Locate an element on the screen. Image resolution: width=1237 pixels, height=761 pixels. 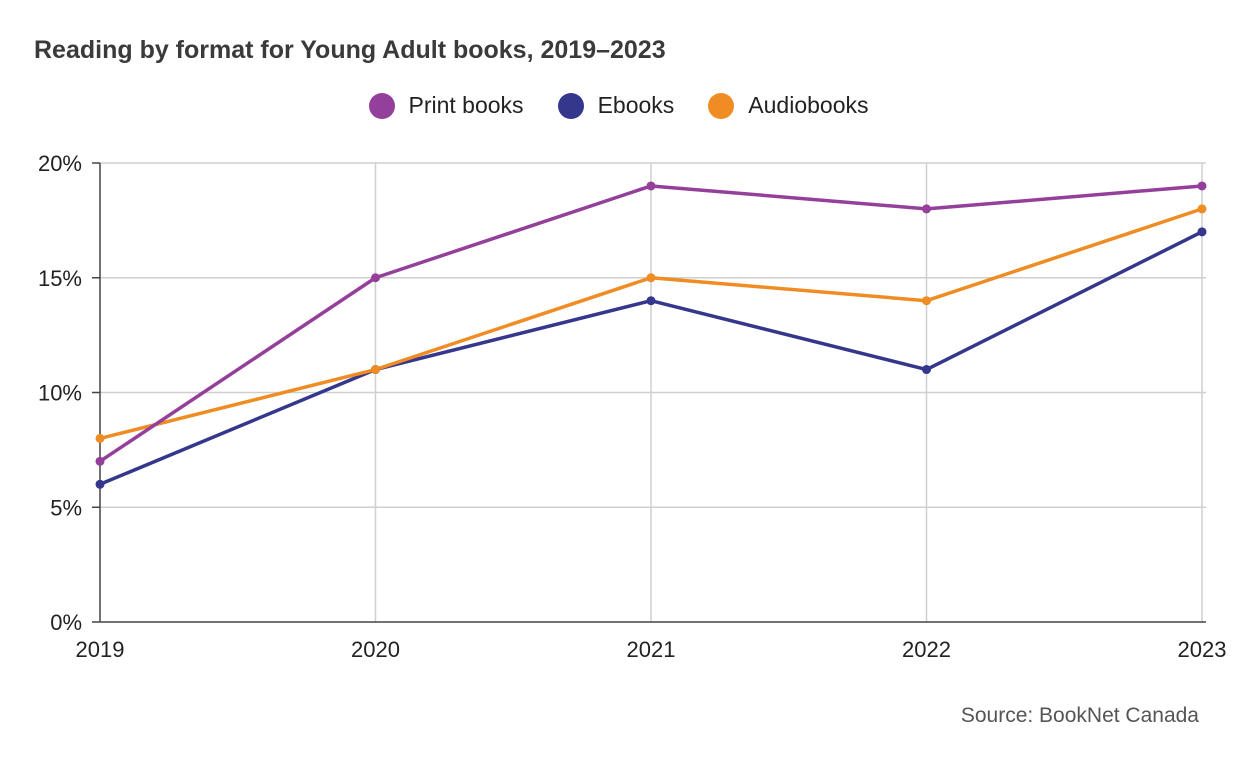
y-tick-label: 0% is located at coordinates (66, 622).